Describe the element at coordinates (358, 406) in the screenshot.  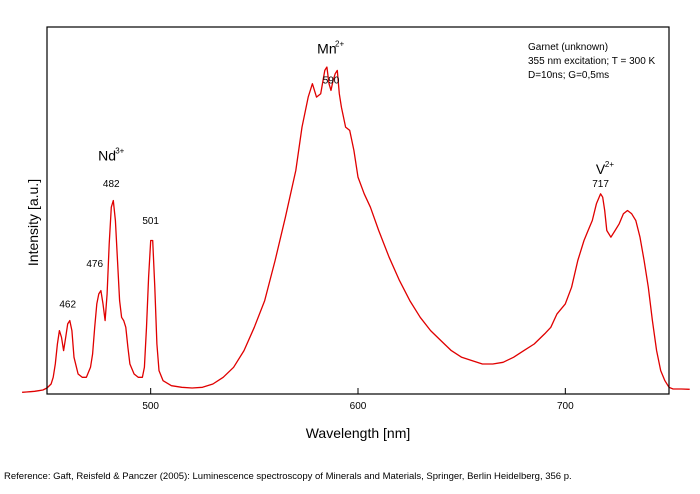
I see `x-tick-label-600: 600` at that location.